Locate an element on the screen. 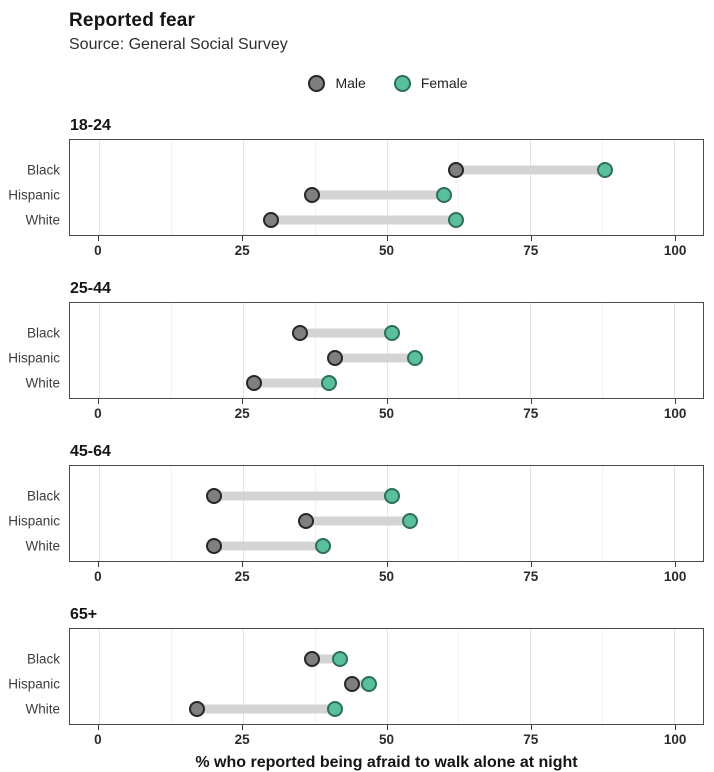  facet-title: 18-24 is located at coordinates (90, 125).